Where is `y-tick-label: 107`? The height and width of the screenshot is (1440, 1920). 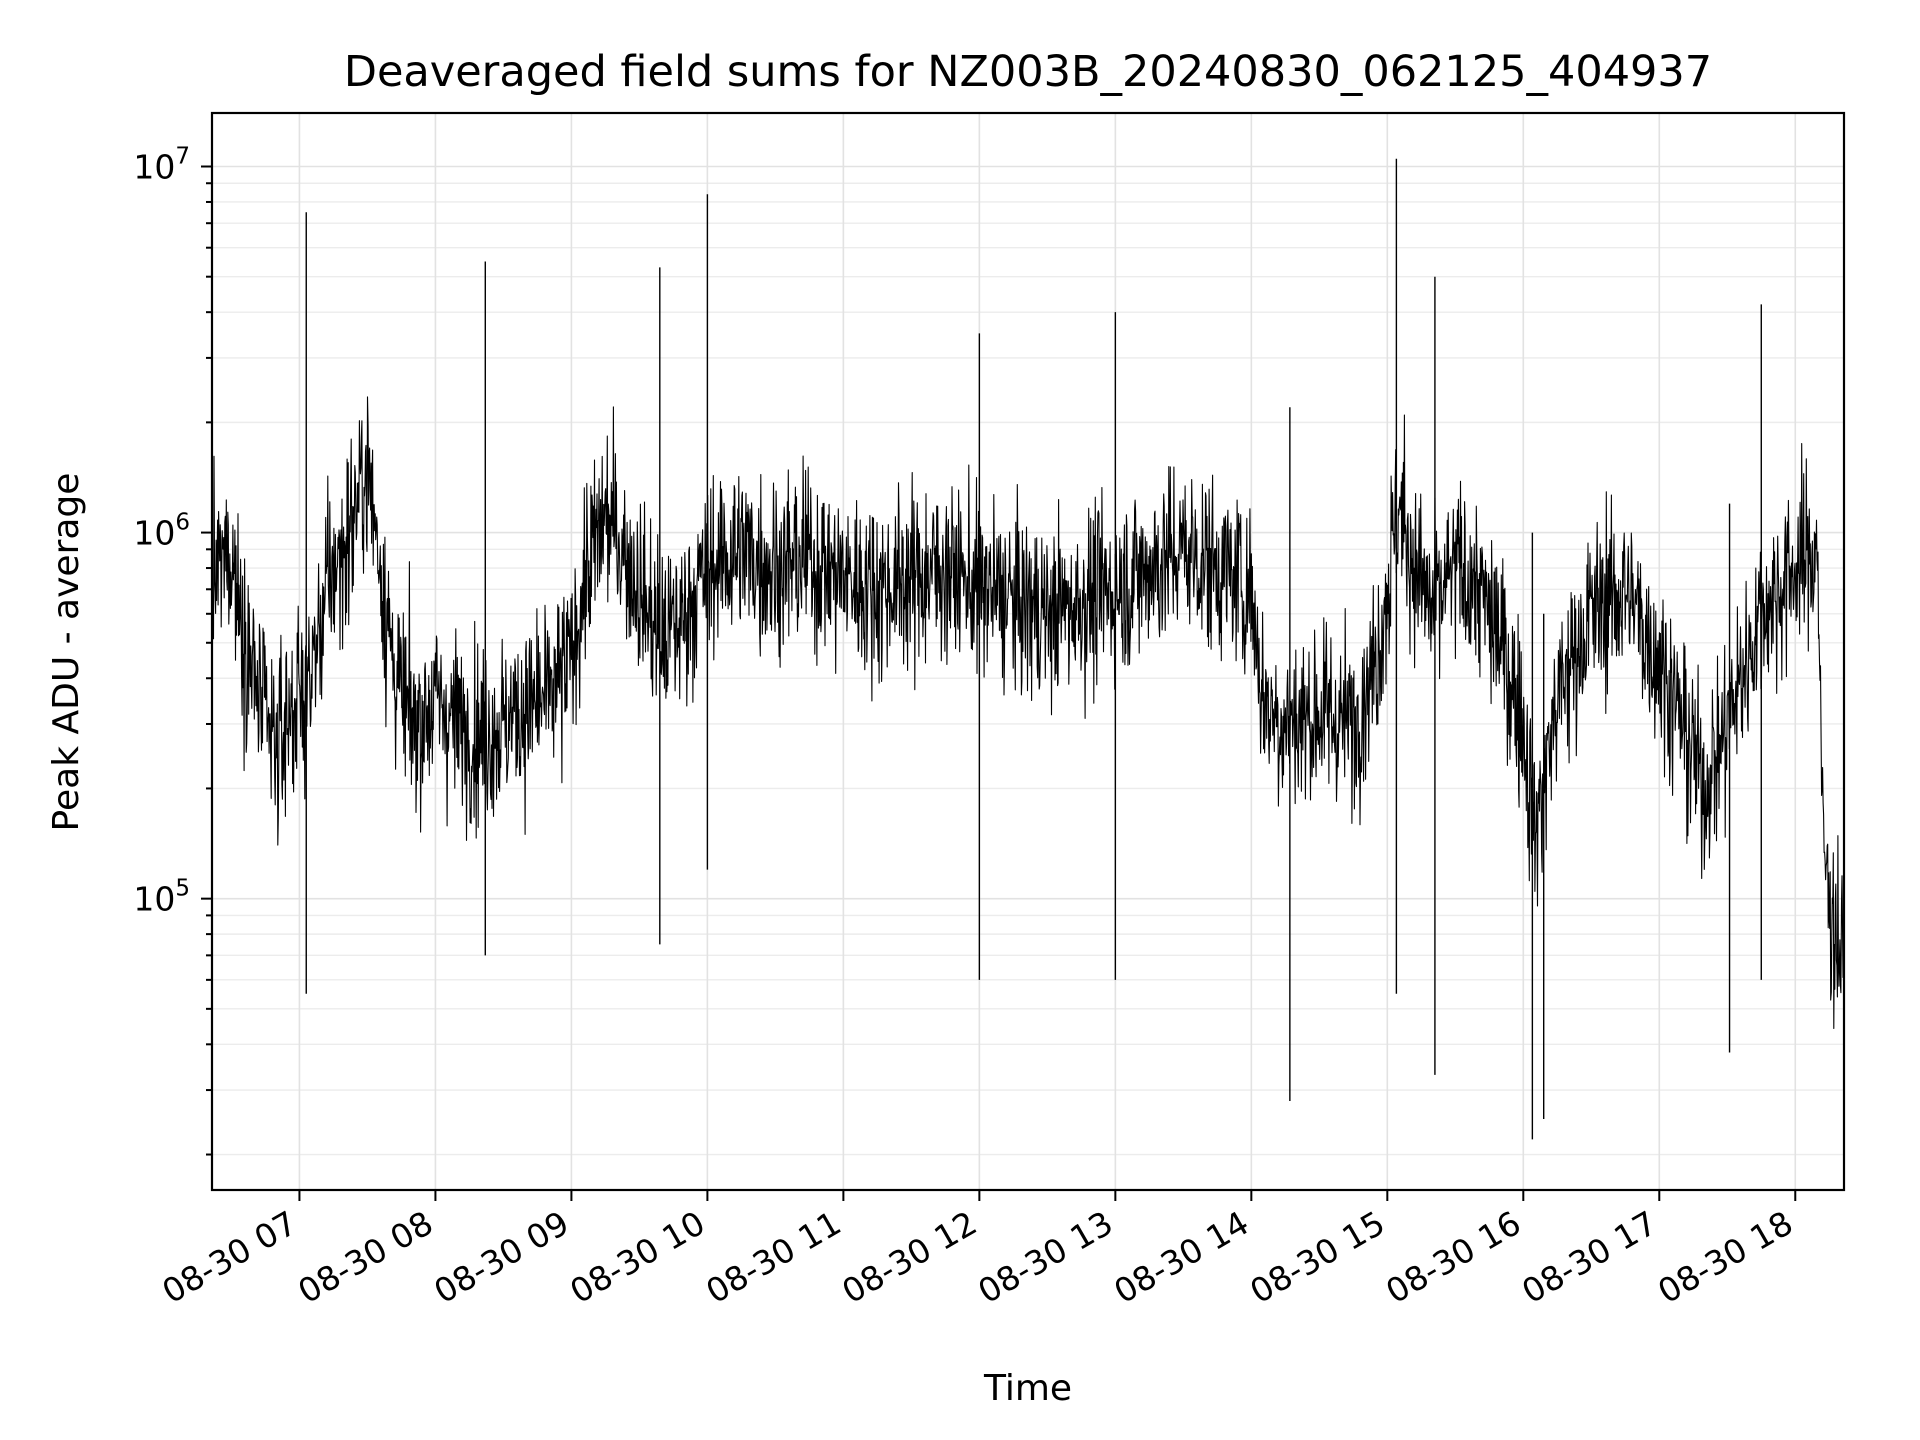
y-tick-label: 107 is located at coordinates (161, 164).